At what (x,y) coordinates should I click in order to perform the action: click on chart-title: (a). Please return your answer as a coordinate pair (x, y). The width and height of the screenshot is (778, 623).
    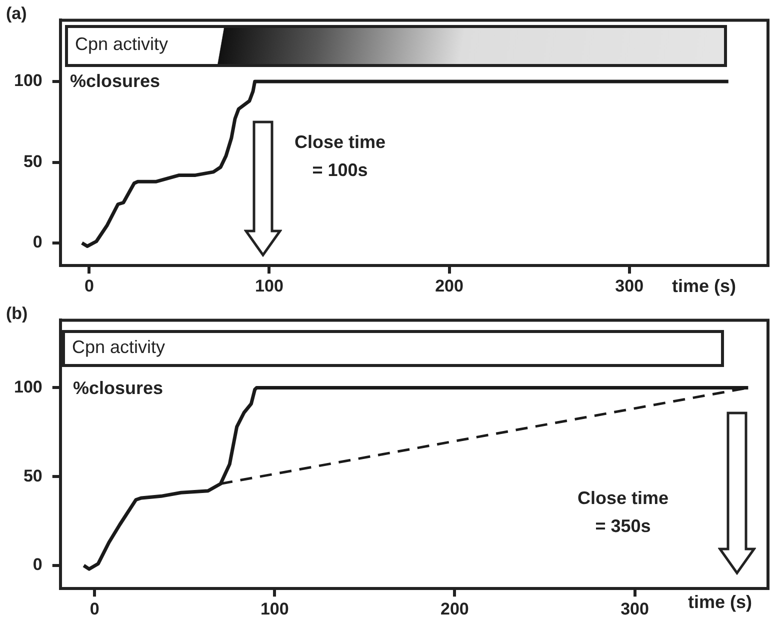
    Looking at the image, I should click on (16, 14).